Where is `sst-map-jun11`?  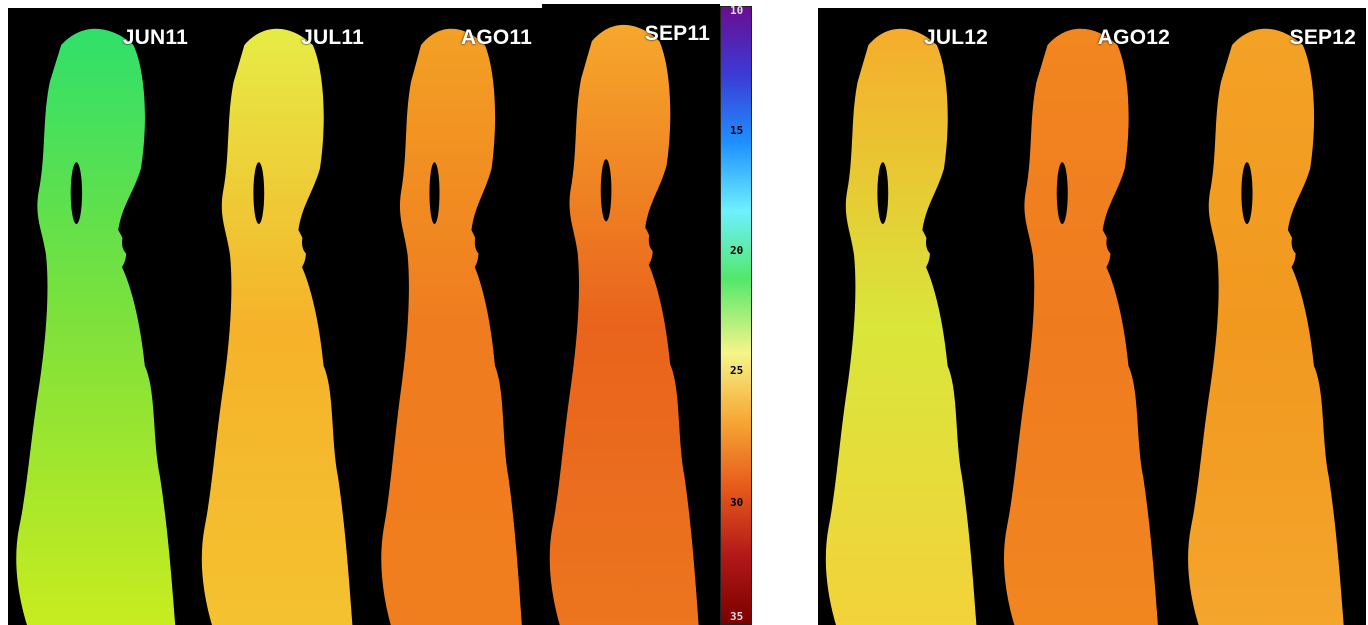 sst-map-jun11 is located at coordinates (96, 326).